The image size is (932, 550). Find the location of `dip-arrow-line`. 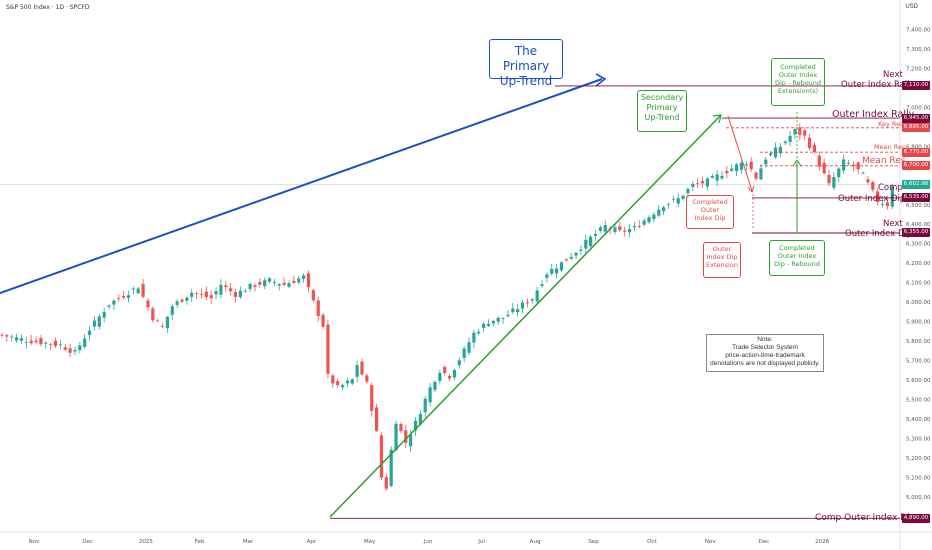

dip-arrow-line is located at coordinates (740, 153).